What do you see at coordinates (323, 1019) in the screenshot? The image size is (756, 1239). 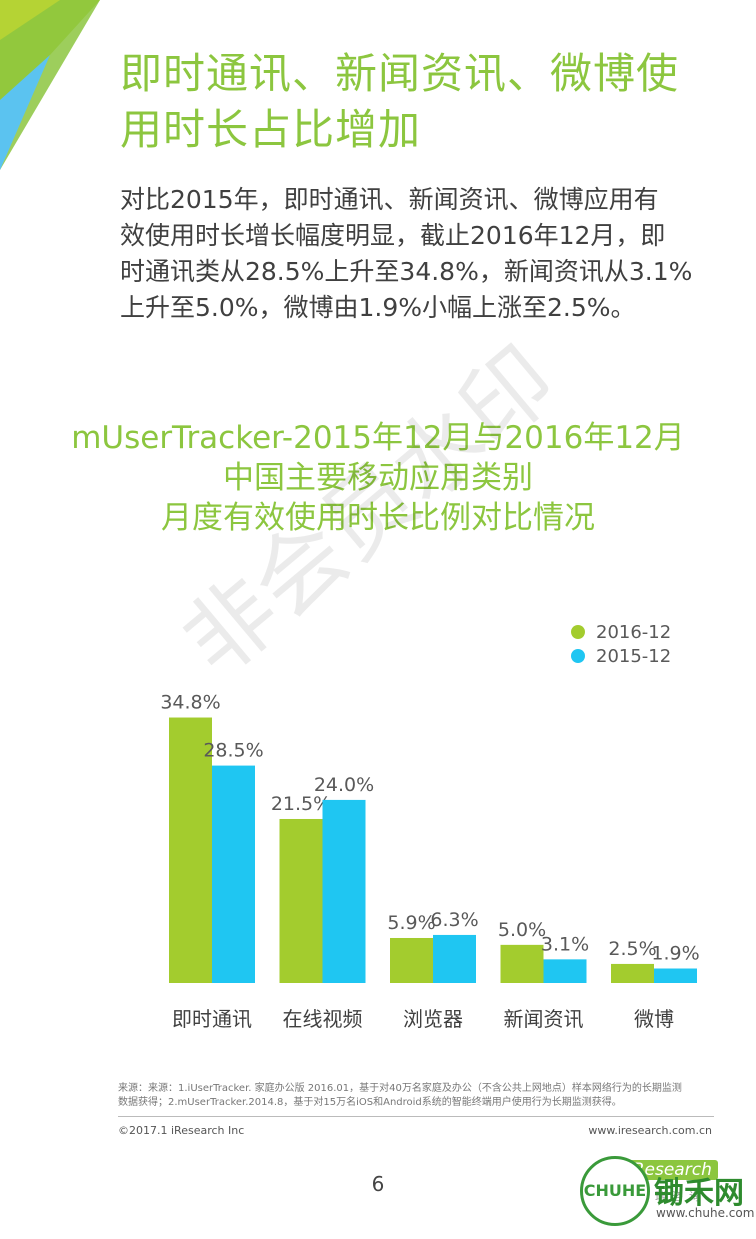 I see `category-label-1: 在线视频` at bounding box center [323, 1019].